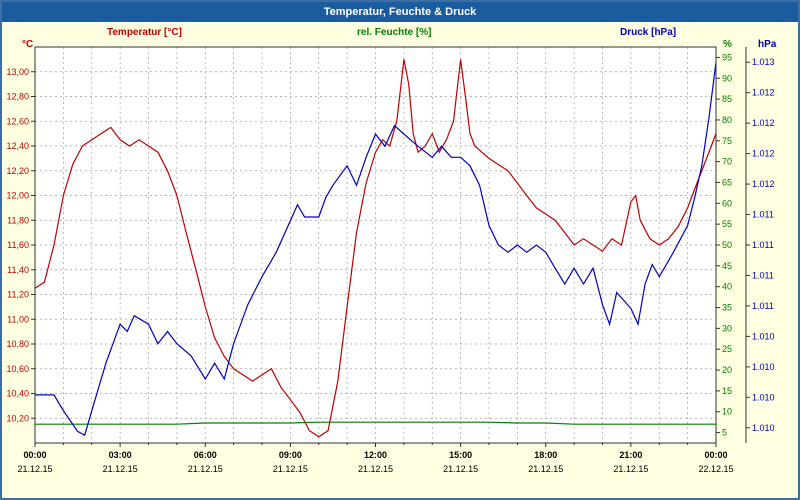  I want to click on svg-text: 10, so click(727, 412).